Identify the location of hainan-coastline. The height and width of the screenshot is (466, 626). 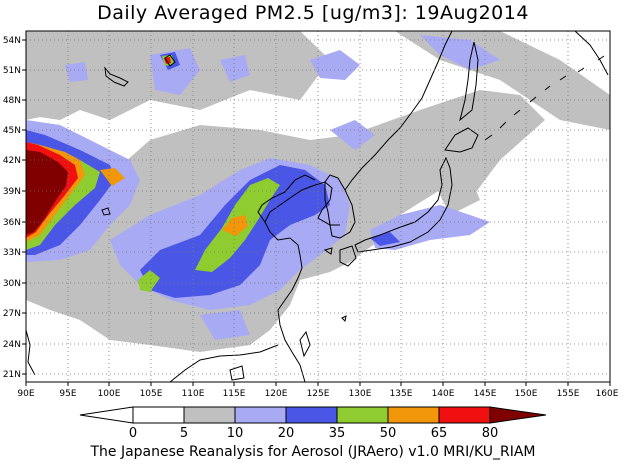
(237, 373).